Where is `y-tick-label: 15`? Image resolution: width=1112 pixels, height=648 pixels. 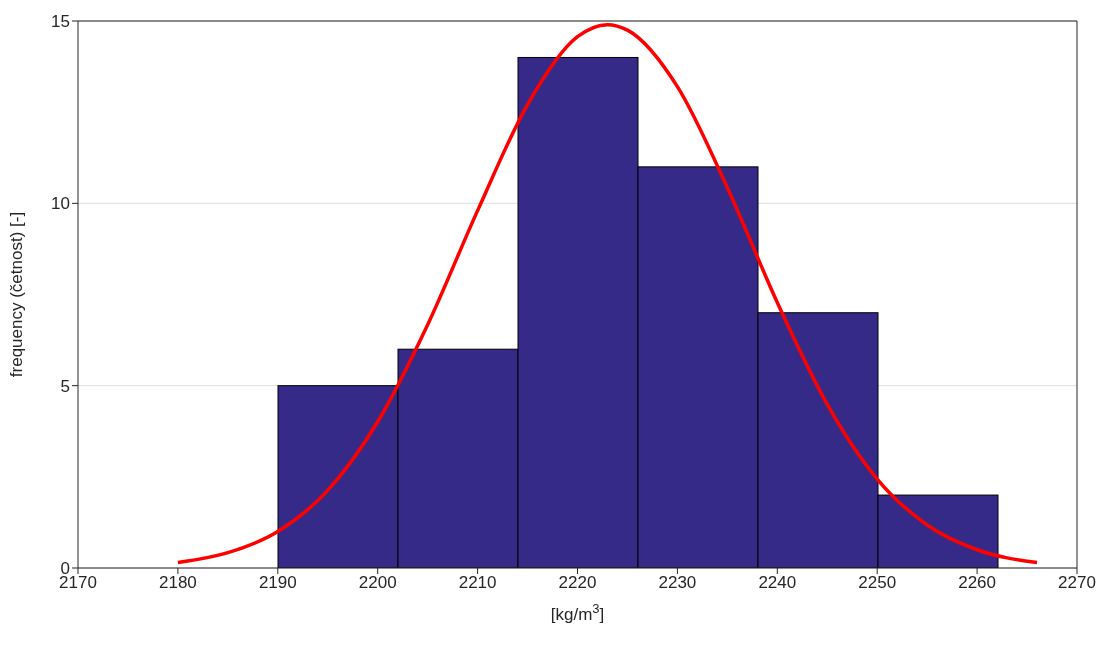 y-tick-label: 15 is located at coordinates (60, 22).